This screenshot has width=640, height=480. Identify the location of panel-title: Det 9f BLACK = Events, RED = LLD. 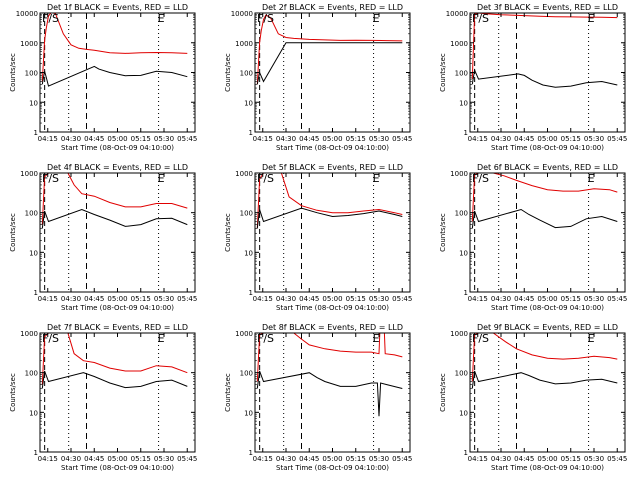
(547, 327).